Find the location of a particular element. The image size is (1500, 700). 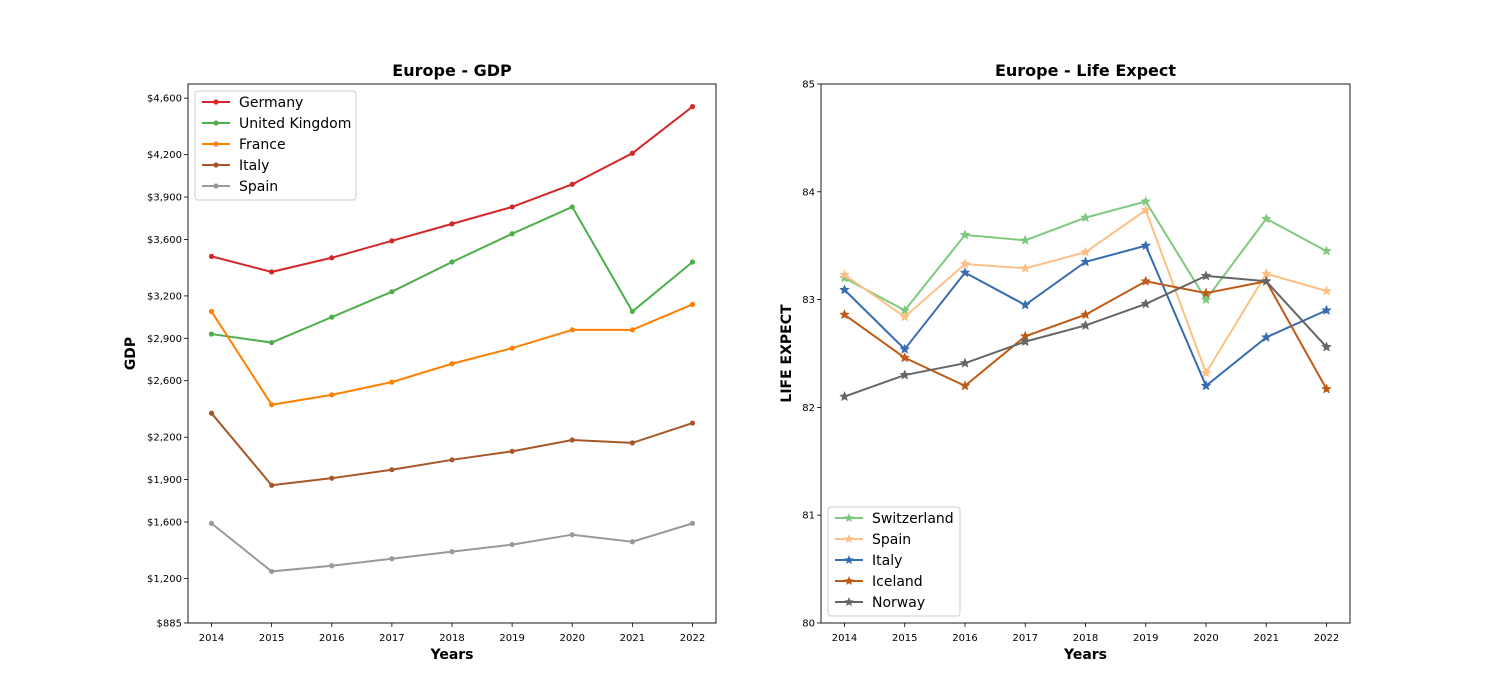

legend-label: France is located at coordinates (262, 145).